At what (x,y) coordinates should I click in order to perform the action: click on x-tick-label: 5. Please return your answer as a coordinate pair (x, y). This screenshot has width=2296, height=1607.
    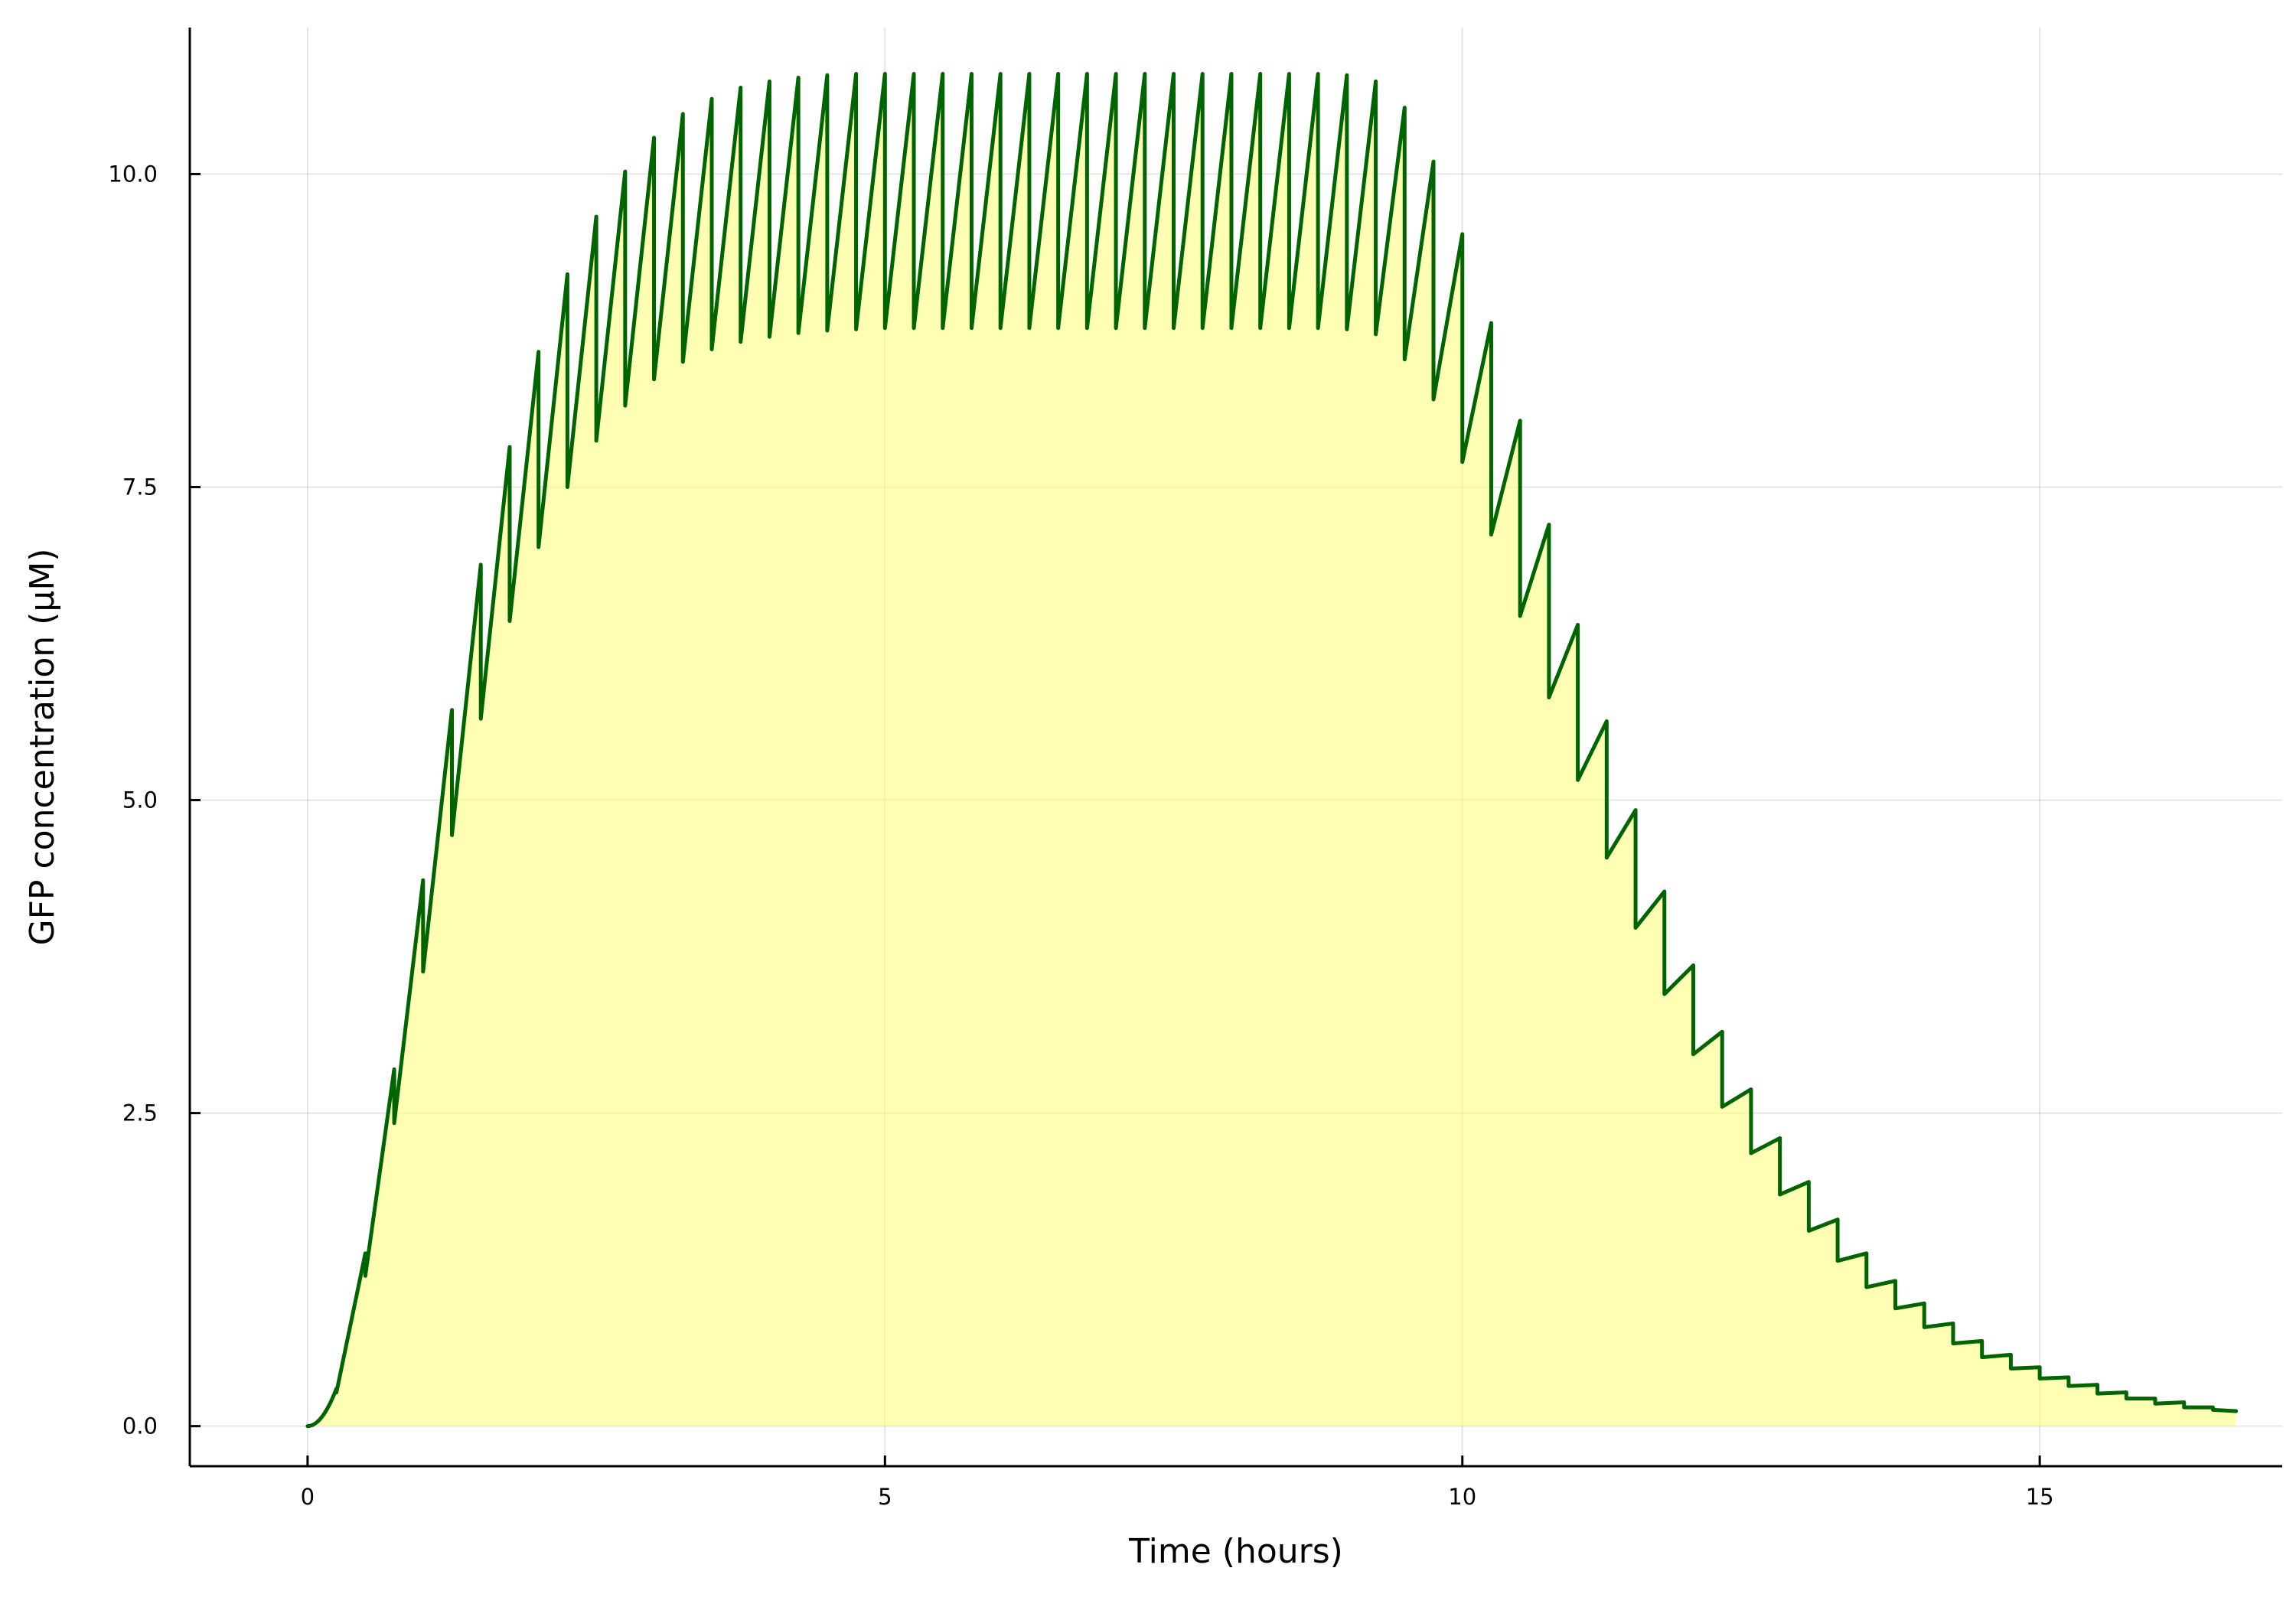
    Looking at the image, I should click on (885, 1497).